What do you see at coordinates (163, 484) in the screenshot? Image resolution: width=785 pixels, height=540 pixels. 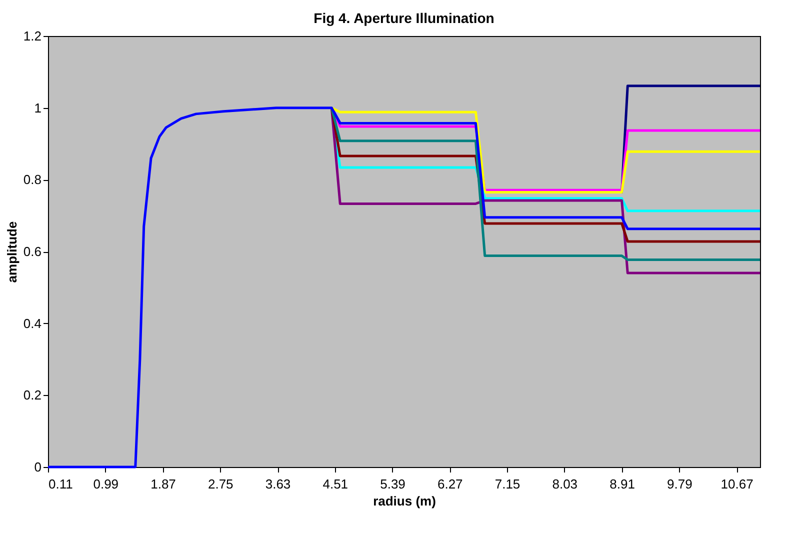 I see `x-tick-label: 1.87` at bounding box center [163, 484].